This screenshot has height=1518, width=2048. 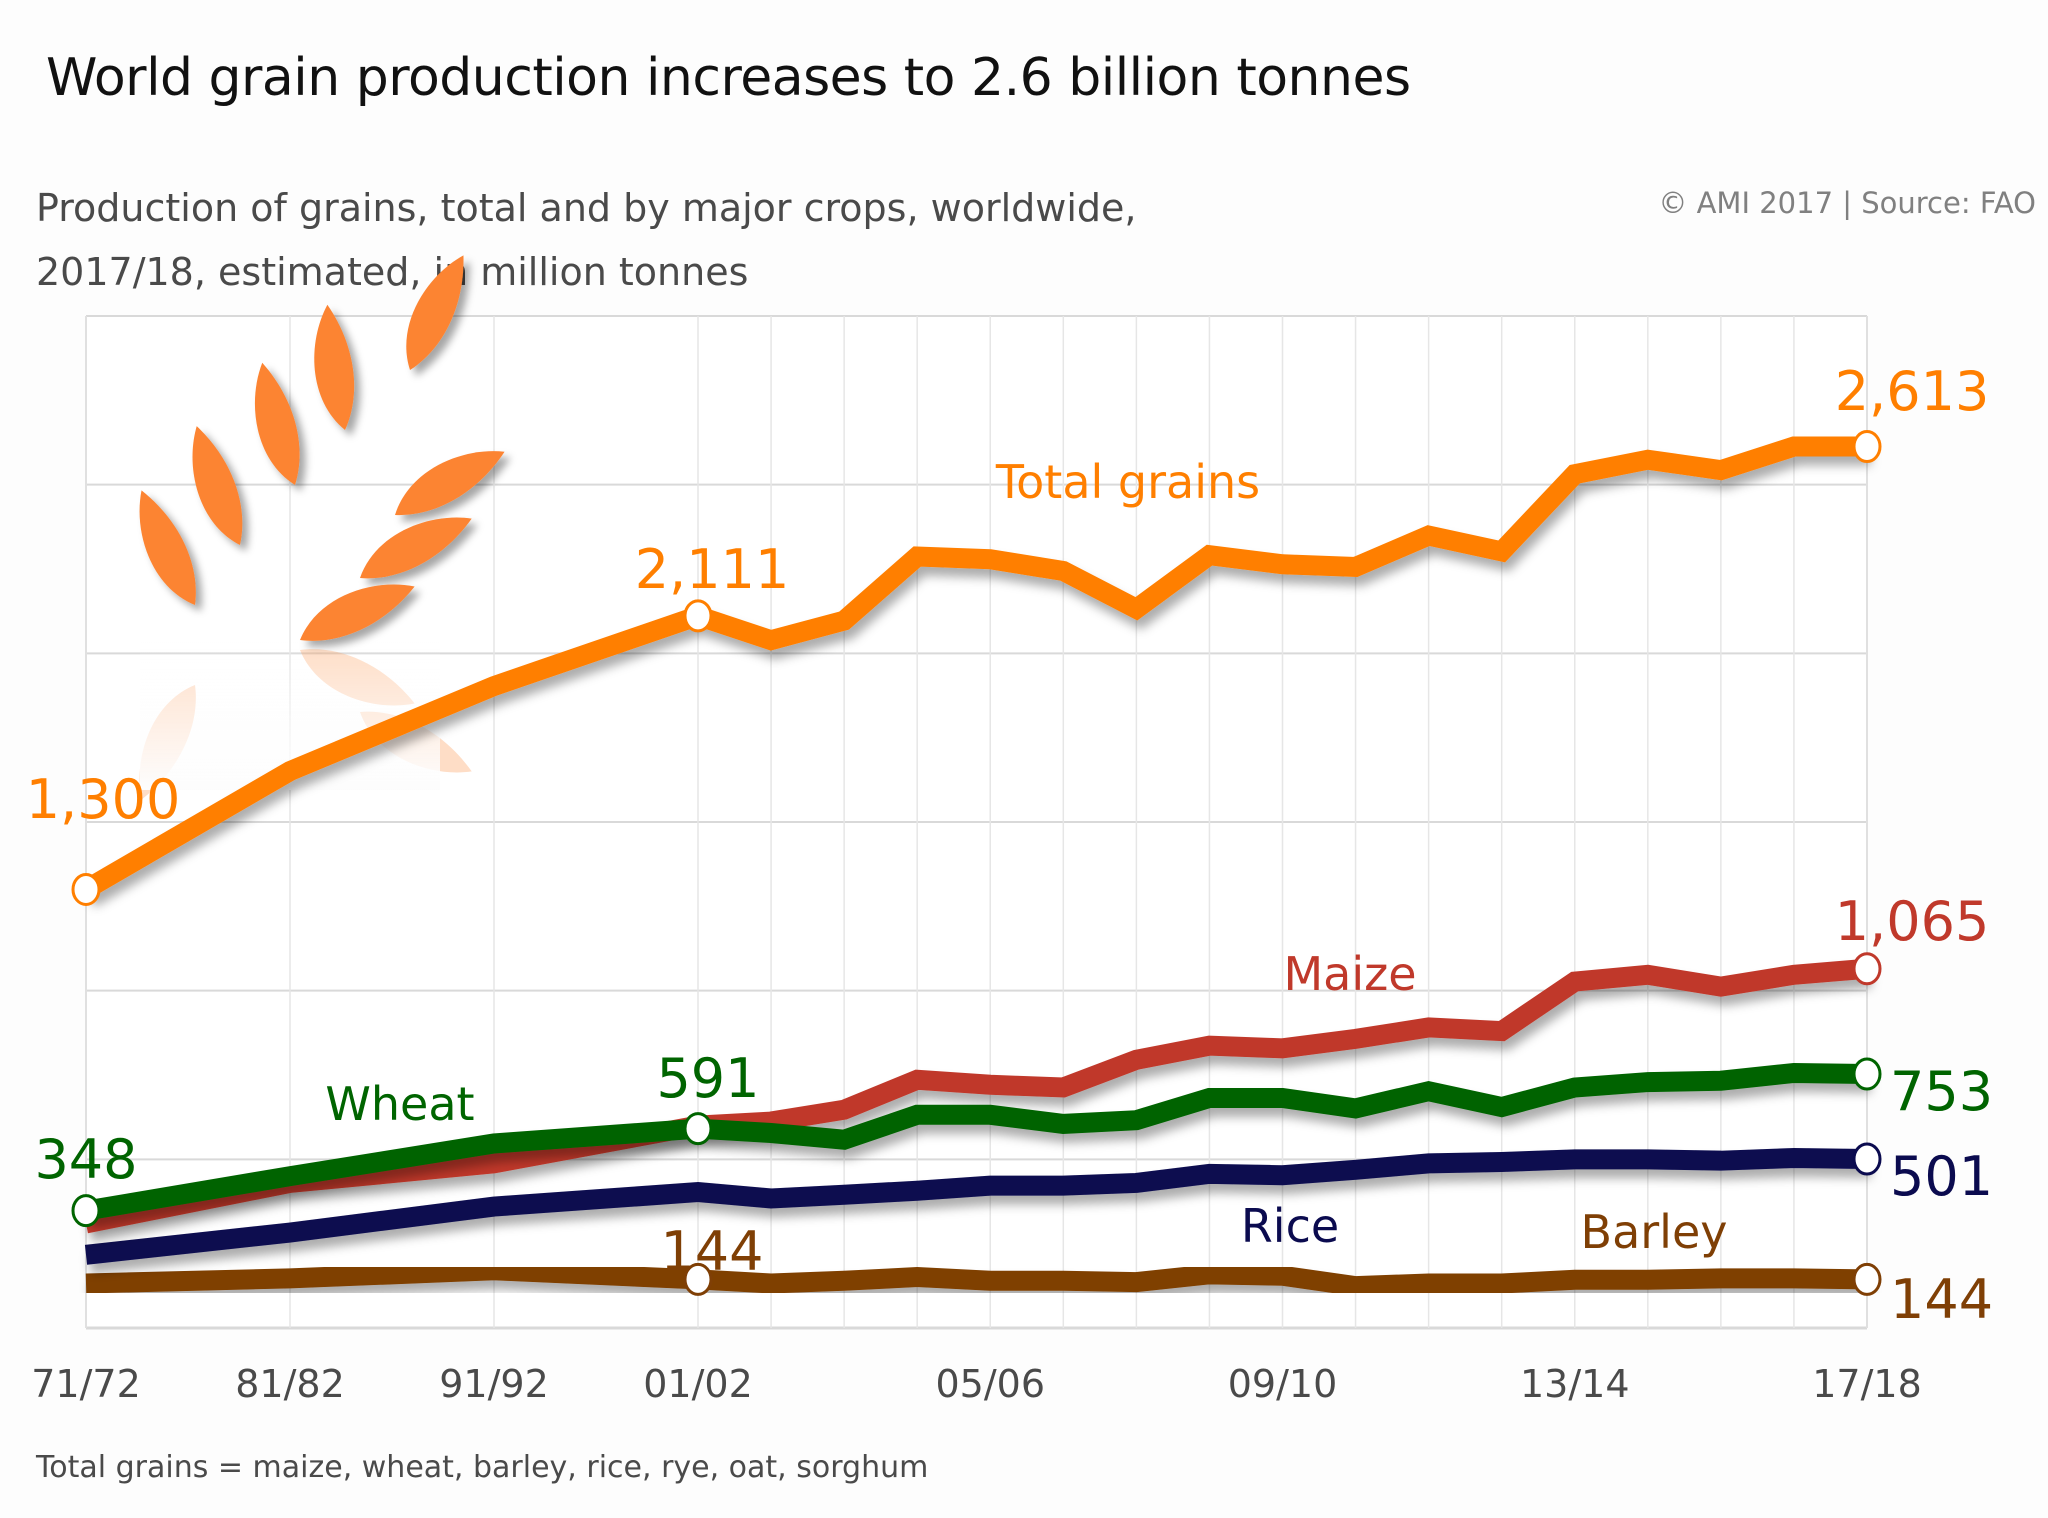 What do you see at coordinates (399, 1104) in the screenshot?
I see `series-label-wheat: Wheat` at bounding box center [399, 1104].